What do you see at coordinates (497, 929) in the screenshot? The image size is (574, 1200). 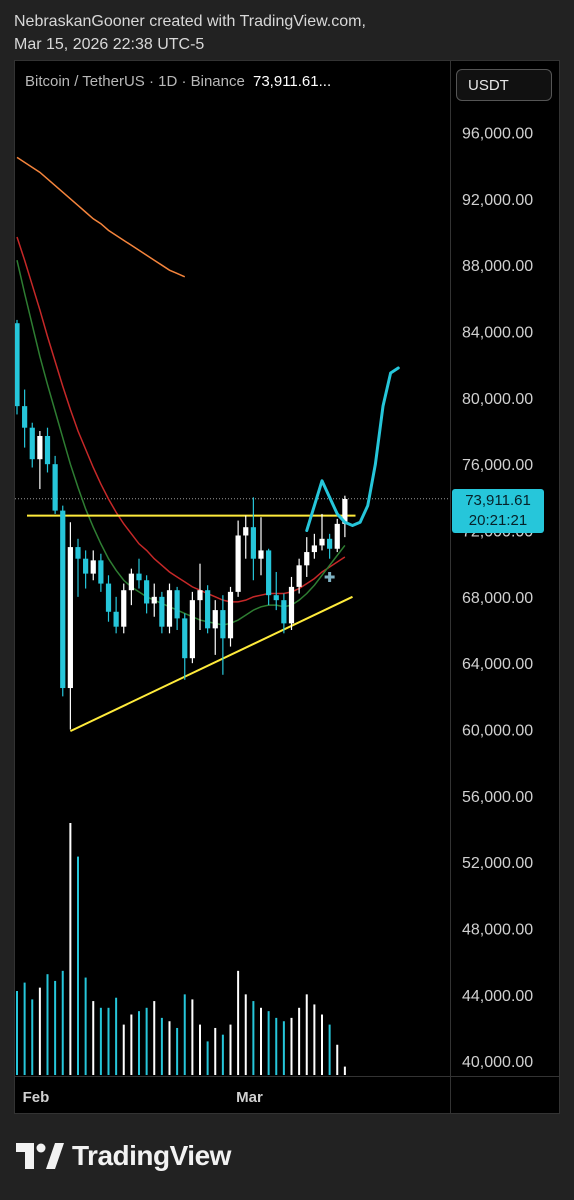 I see `y-tick-label: 48,000.00` at bounding box center [497, 929].